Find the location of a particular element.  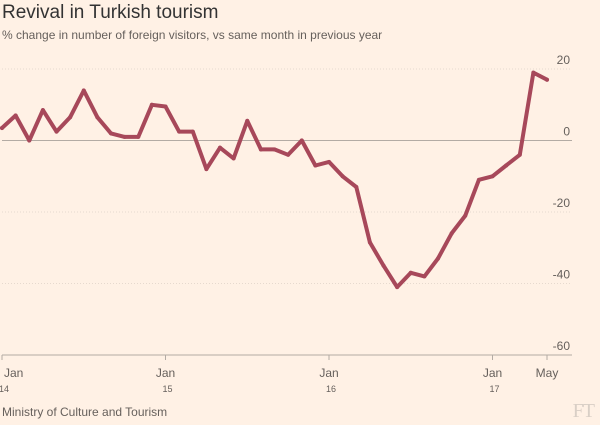

y-tick-label: 20 is located at coordinates (564, 60).